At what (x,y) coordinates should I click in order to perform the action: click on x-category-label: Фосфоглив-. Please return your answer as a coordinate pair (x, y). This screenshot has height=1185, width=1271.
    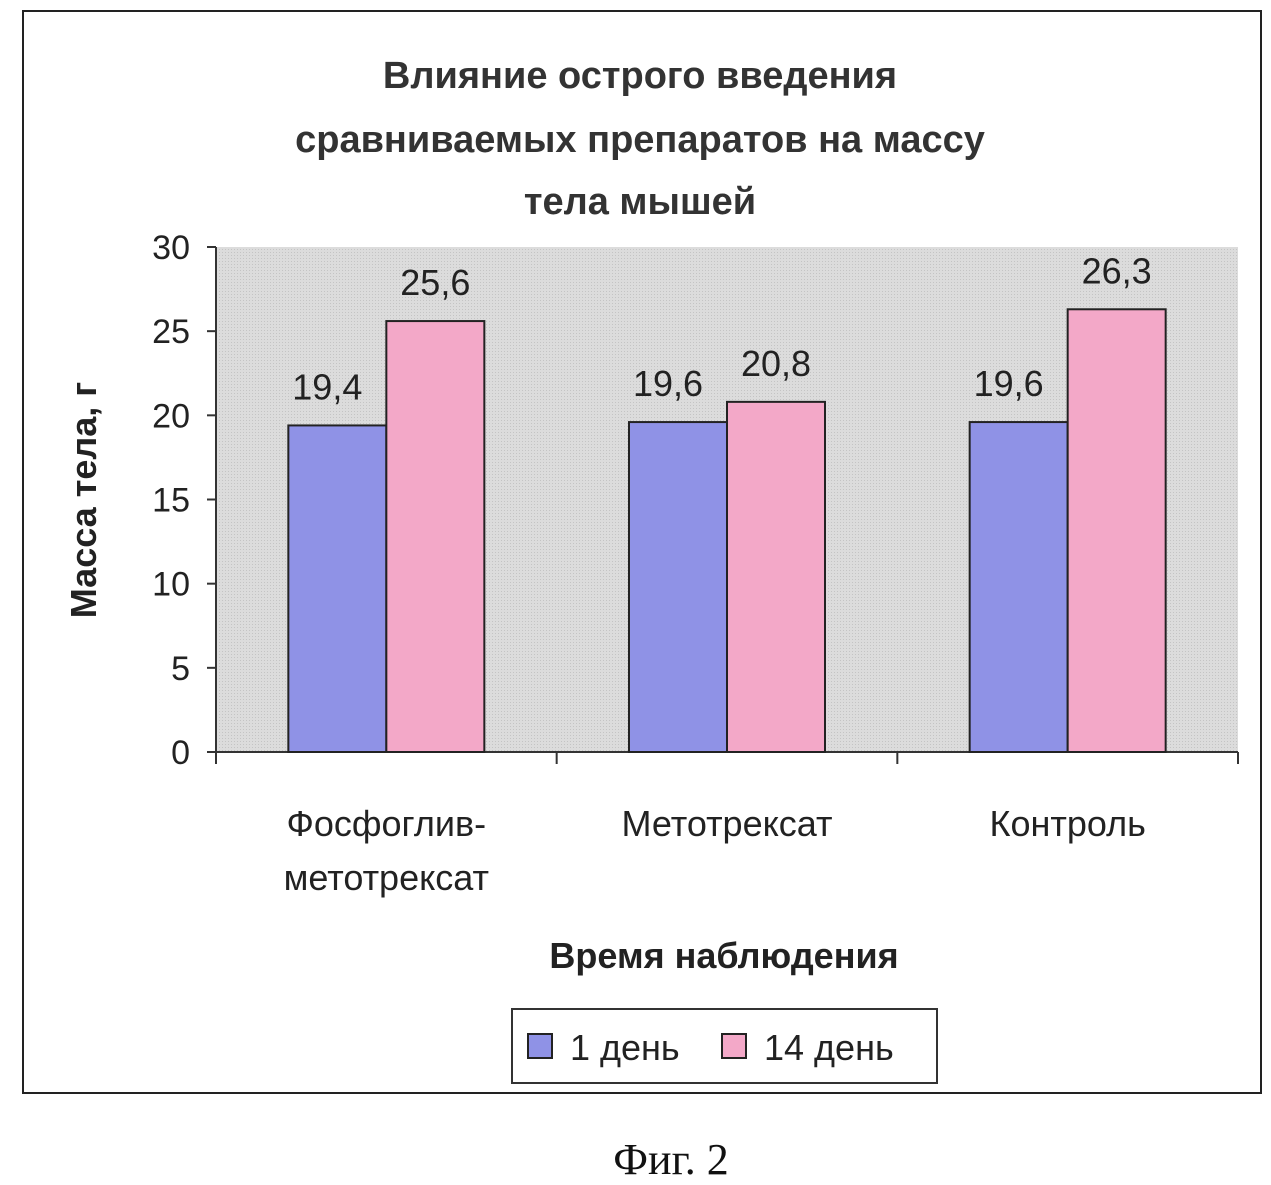
    Looking at the image, I should click on (387, 823).